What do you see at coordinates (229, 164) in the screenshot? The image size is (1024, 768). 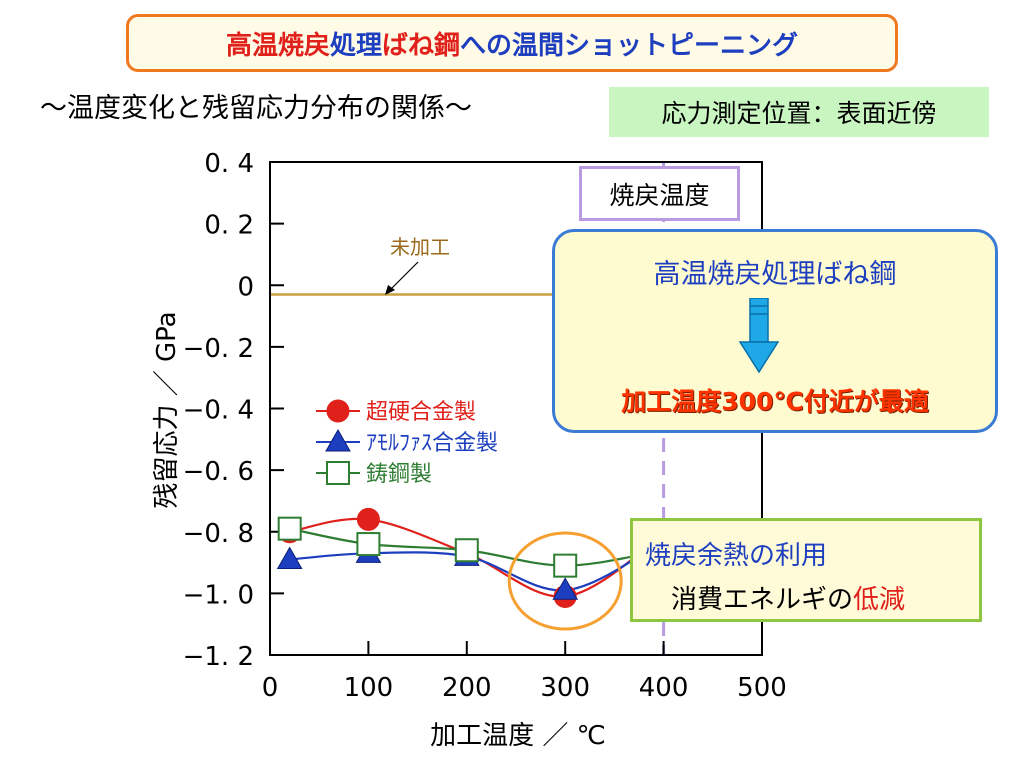 I see `y-tick-label: 0. 4` at bounding box center [229, 164].